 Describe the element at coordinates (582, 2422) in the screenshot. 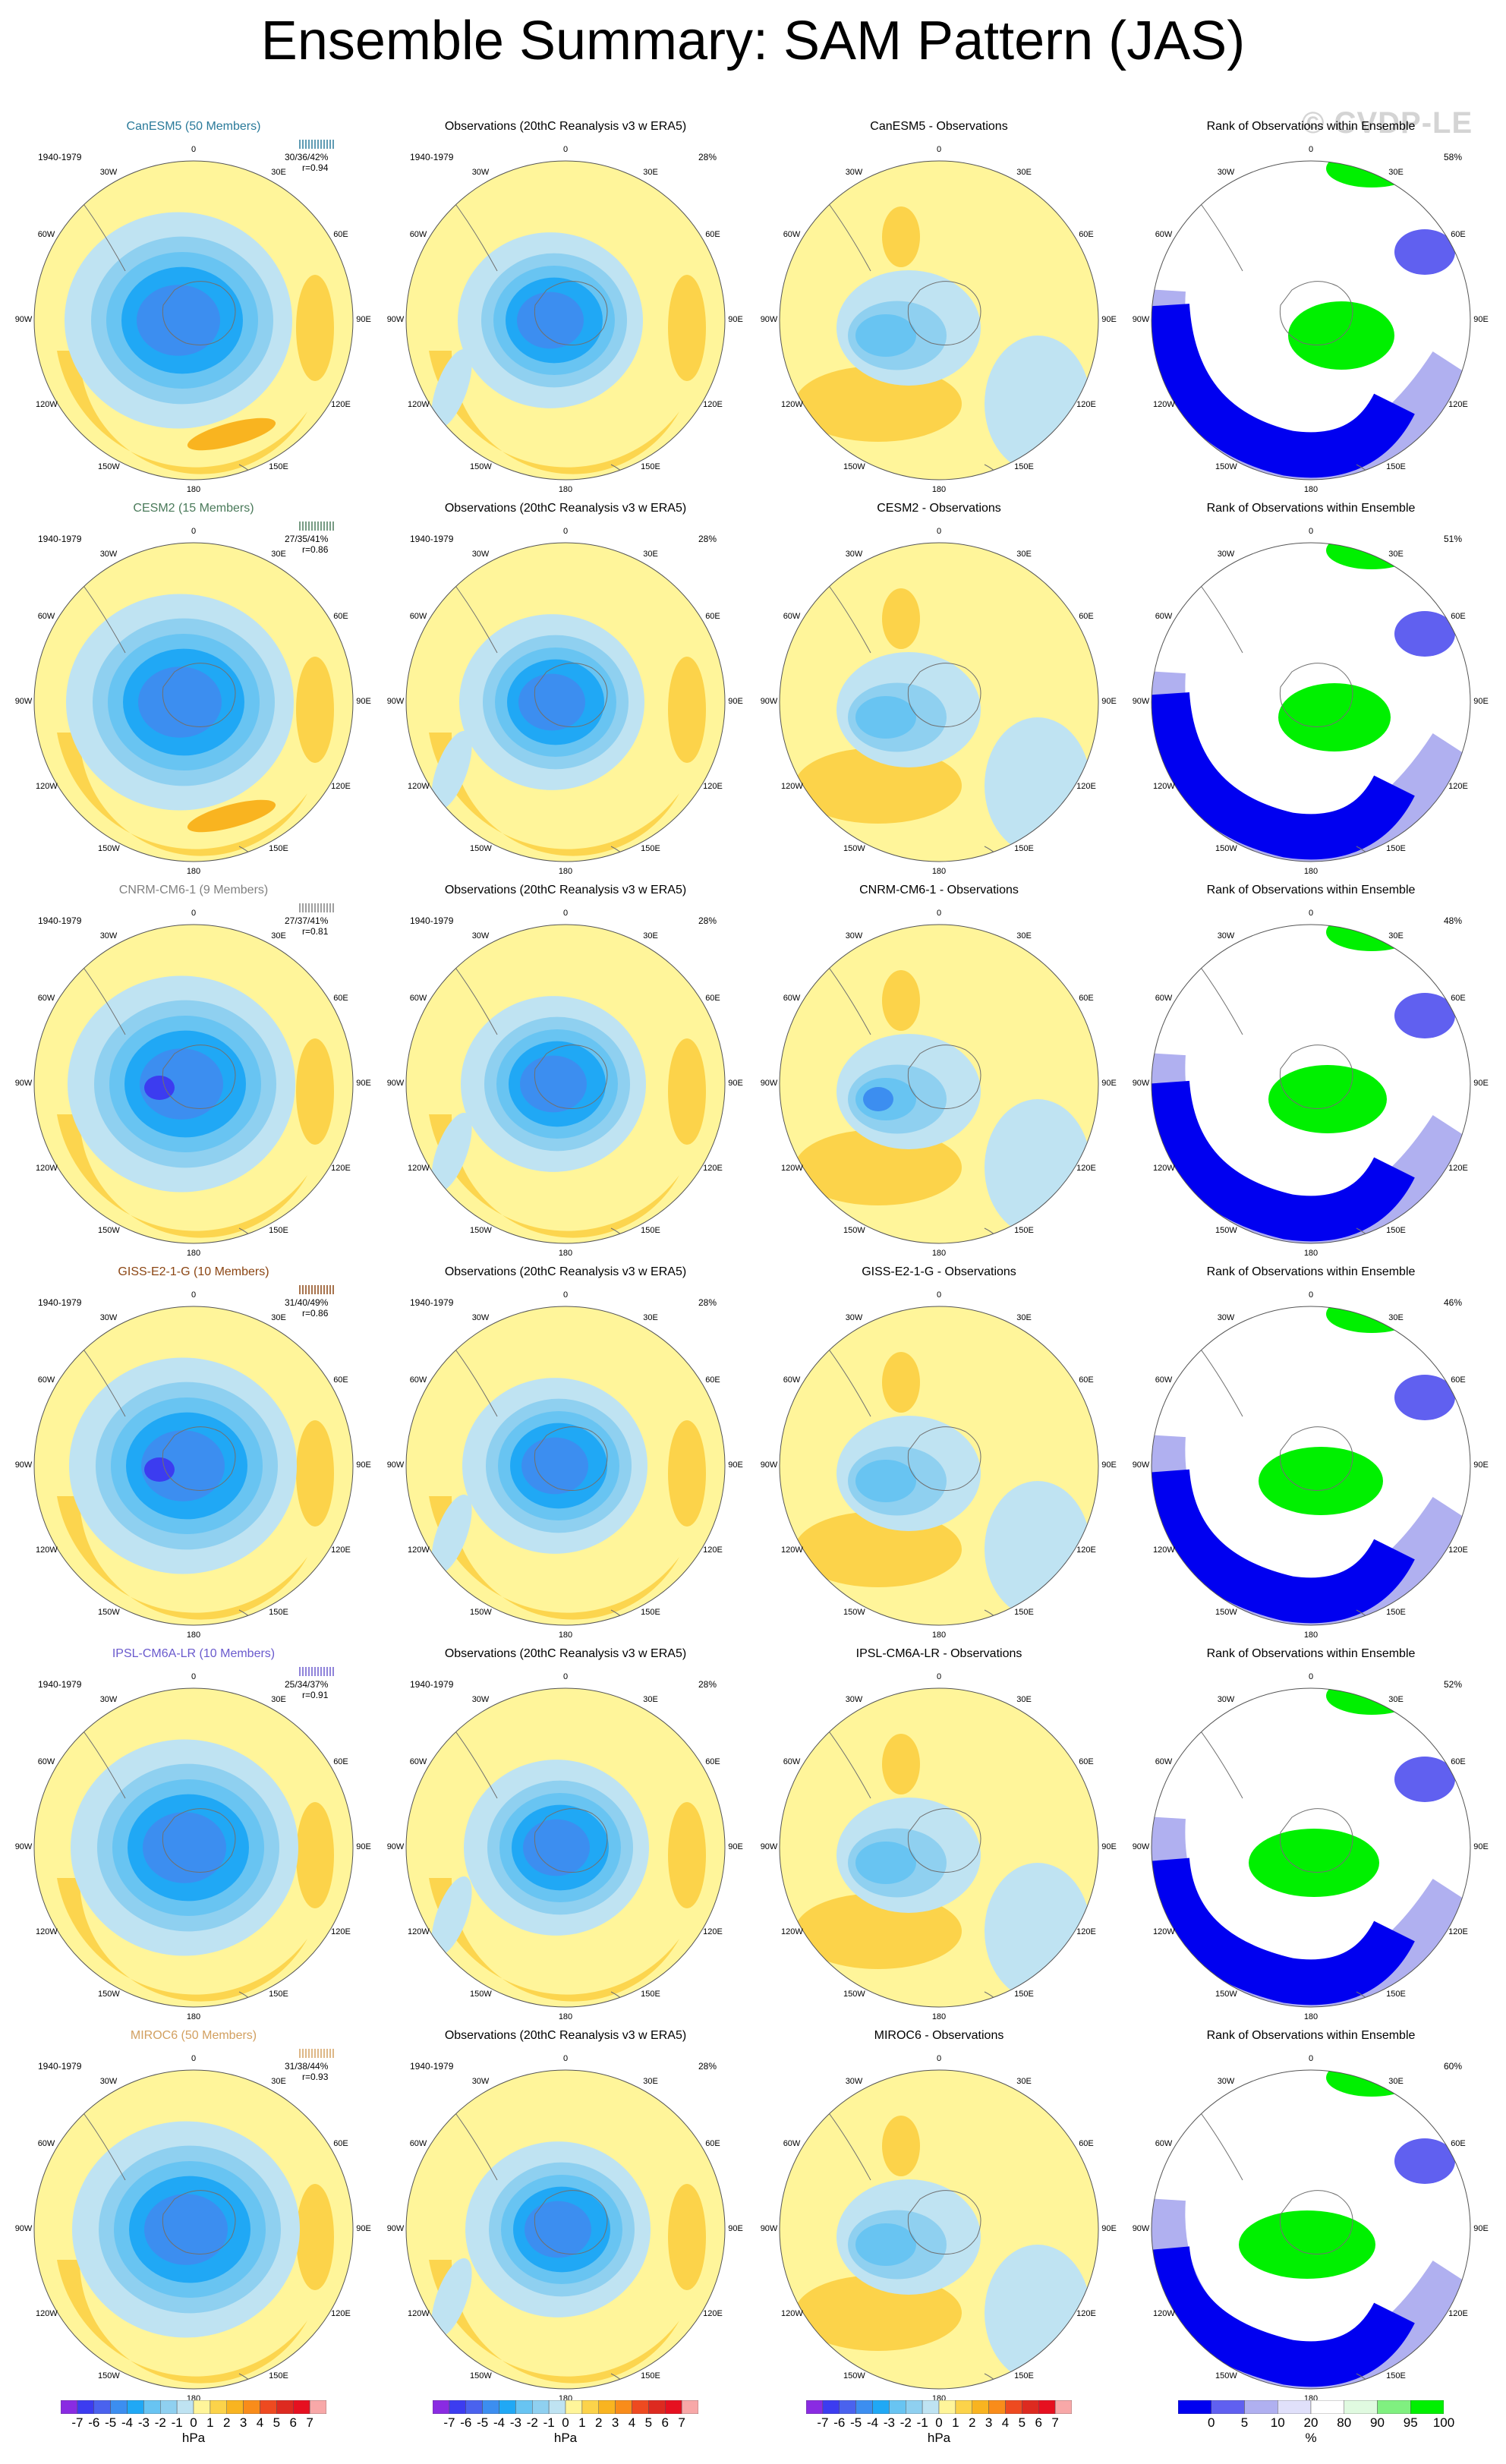

I see `colorbar-tick-label: 1` at that location.